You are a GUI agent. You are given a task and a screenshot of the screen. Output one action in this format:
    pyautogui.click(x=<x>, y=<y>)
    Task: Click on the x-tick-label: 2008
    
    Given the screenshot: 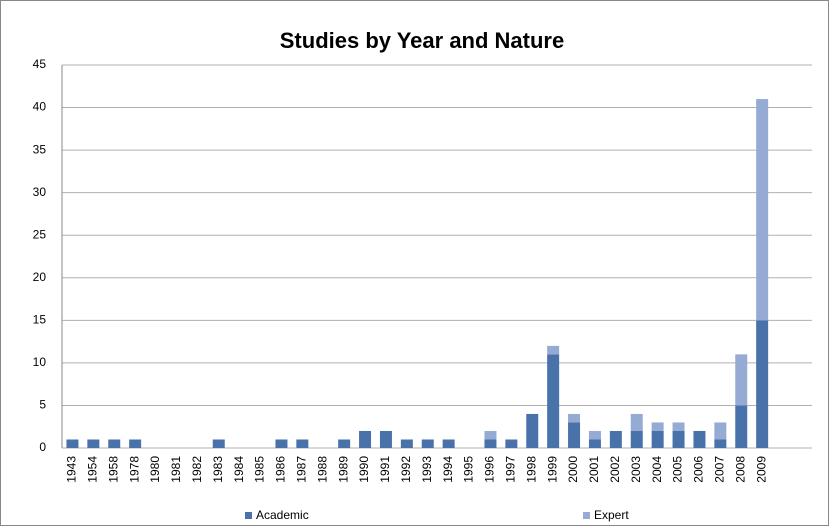 What is the action you would take?
    pyautogui.click(x=740, y=469)
    